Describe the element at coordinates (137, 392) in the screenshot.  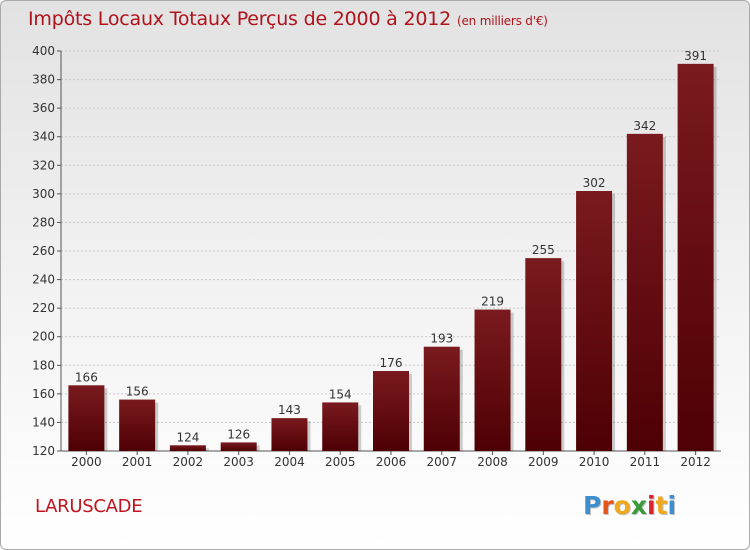
I see `bar-value-label: 156` at that location.